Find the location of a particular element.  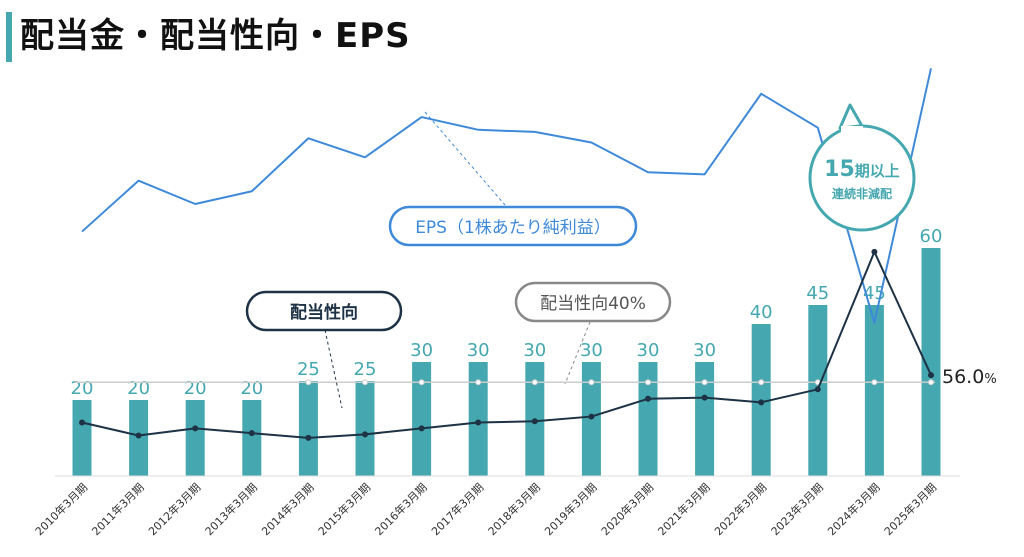

badge-tail-mask is located at coordinates (852, 129).